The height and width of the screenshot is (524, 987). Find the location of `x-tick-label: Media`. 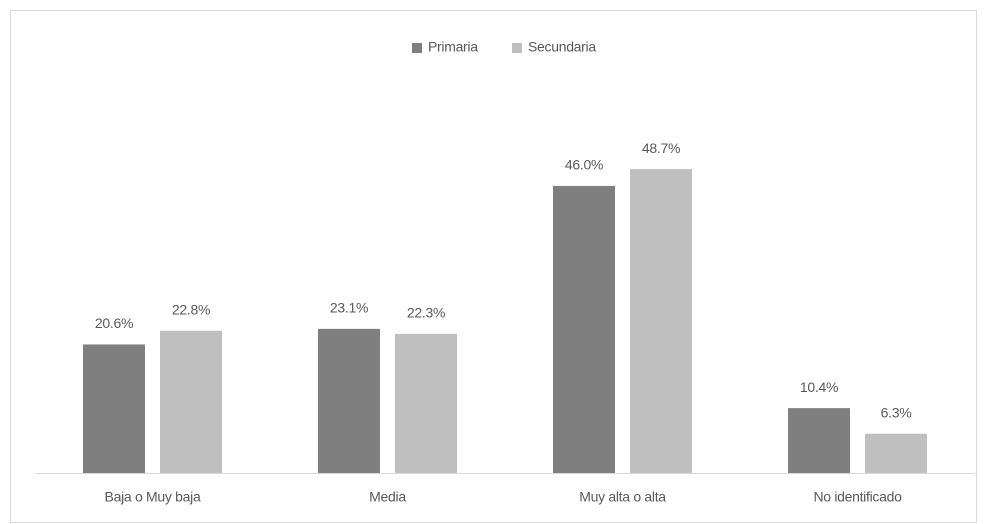

x-tick-label: Media is located at coordinates (387, 497).